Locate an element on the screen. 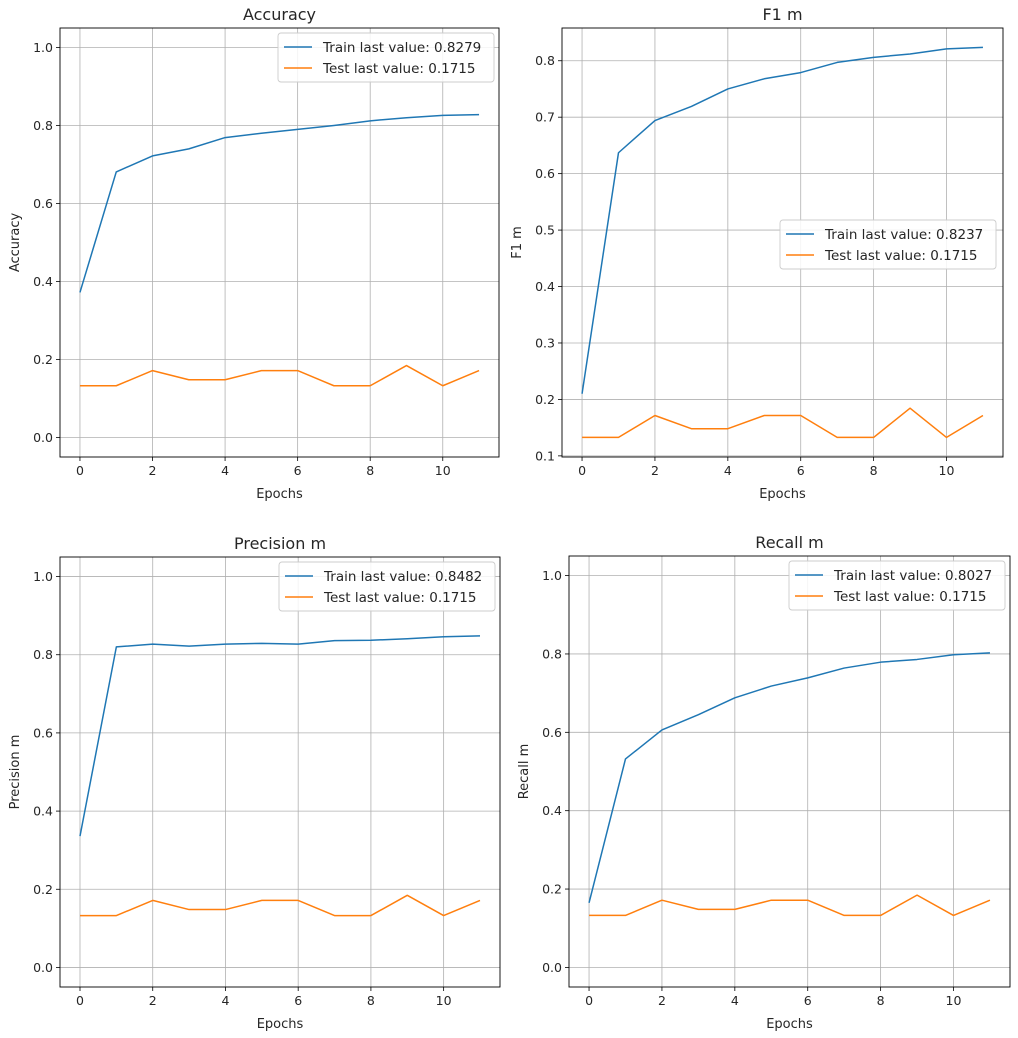 This screenshot has height=1038, width=1018. train-legend-label: Train last value: 0.8279 is located at coordinates (401, 48).